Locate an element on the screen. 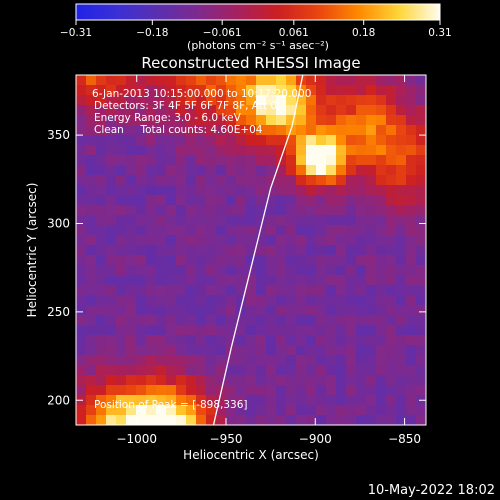 This screenshot has height=500, width=500. timestamp: 10-May-2022 18:02 is located at coordinates (431, 490).